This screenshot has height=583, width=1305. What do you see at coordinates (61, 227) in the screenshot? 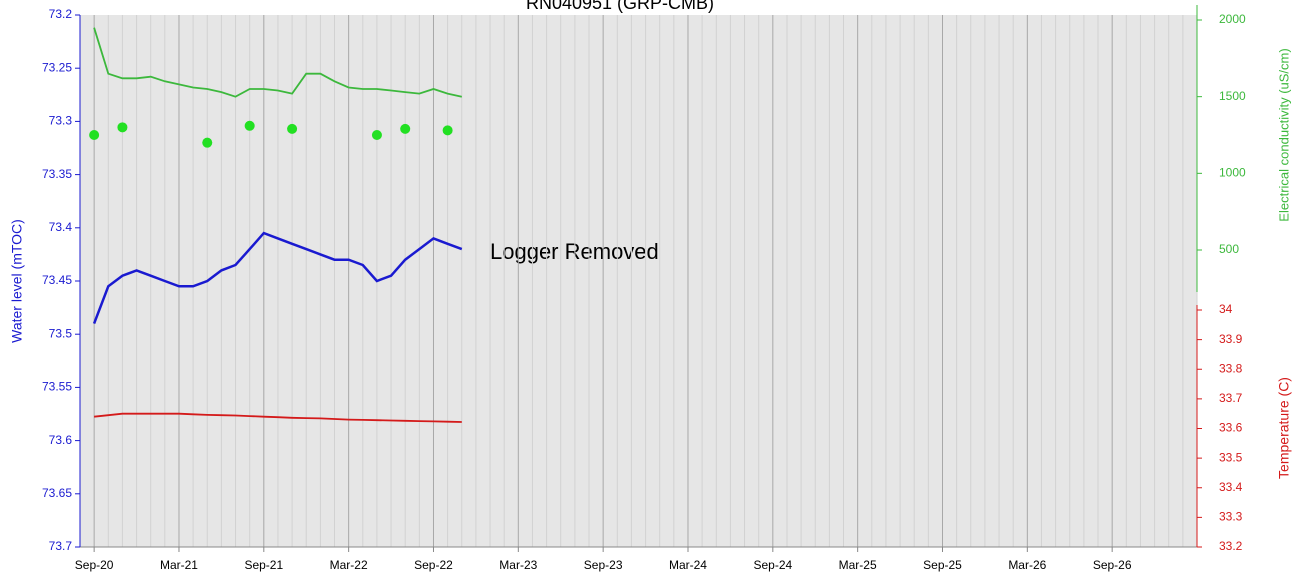
I see `y-tick-label: 73.4` at bounding box center [61, 227].